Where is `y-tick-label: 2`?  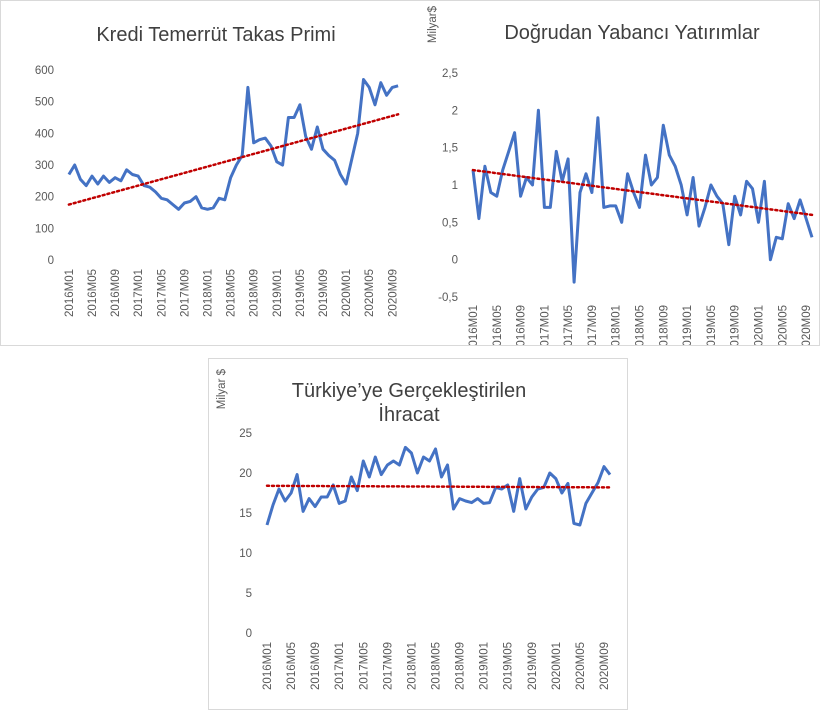 y-tick-label: 2 is located at coordinates (455, 111).